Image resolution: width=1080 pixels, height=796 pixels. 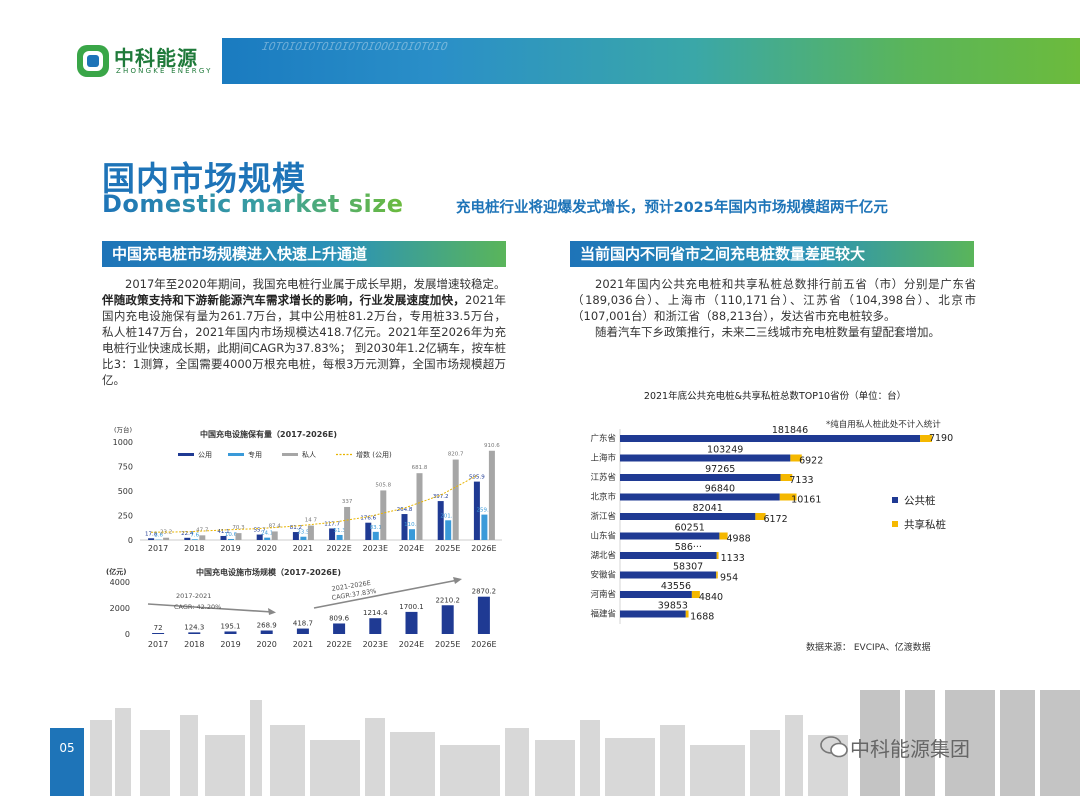 I want to click on chart2-data-label: 1700.1, so click(x=411, y=607).